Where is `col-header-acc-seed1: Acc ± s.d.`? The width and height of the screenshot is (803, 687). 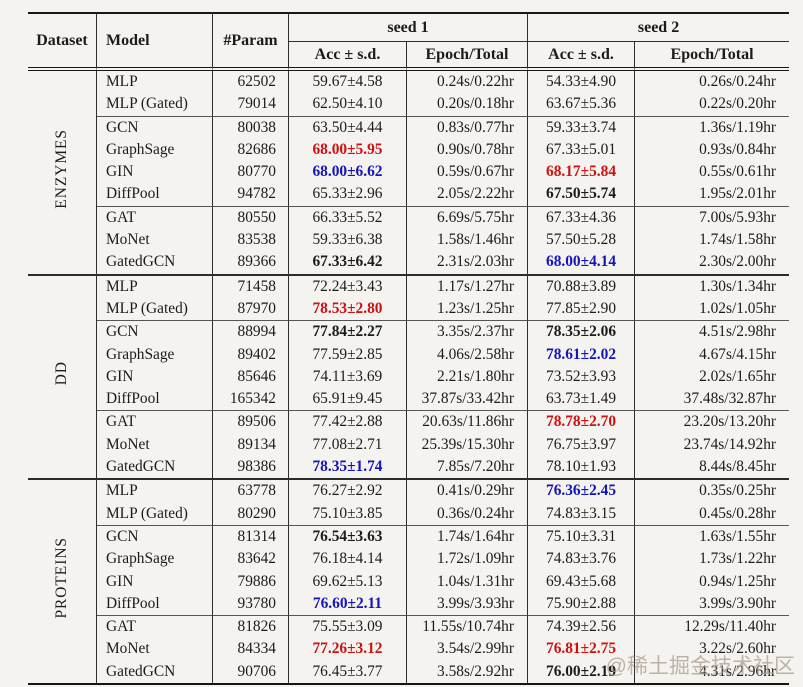
col-header-acc-seed1: Acc ± s.d. is located at coordinates (348, 56).